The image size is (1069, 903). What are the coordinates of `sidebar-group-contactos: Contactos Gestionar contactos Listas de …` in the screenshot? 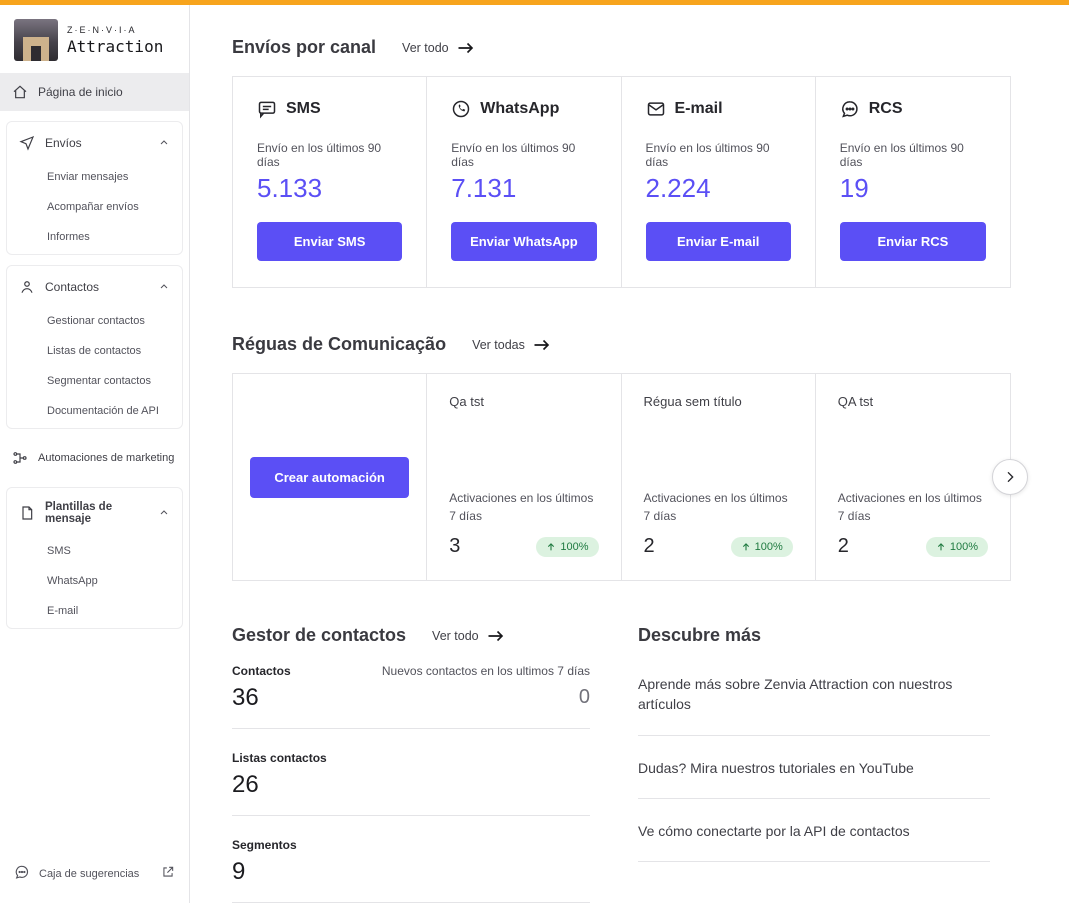 It's located at (94, 347).